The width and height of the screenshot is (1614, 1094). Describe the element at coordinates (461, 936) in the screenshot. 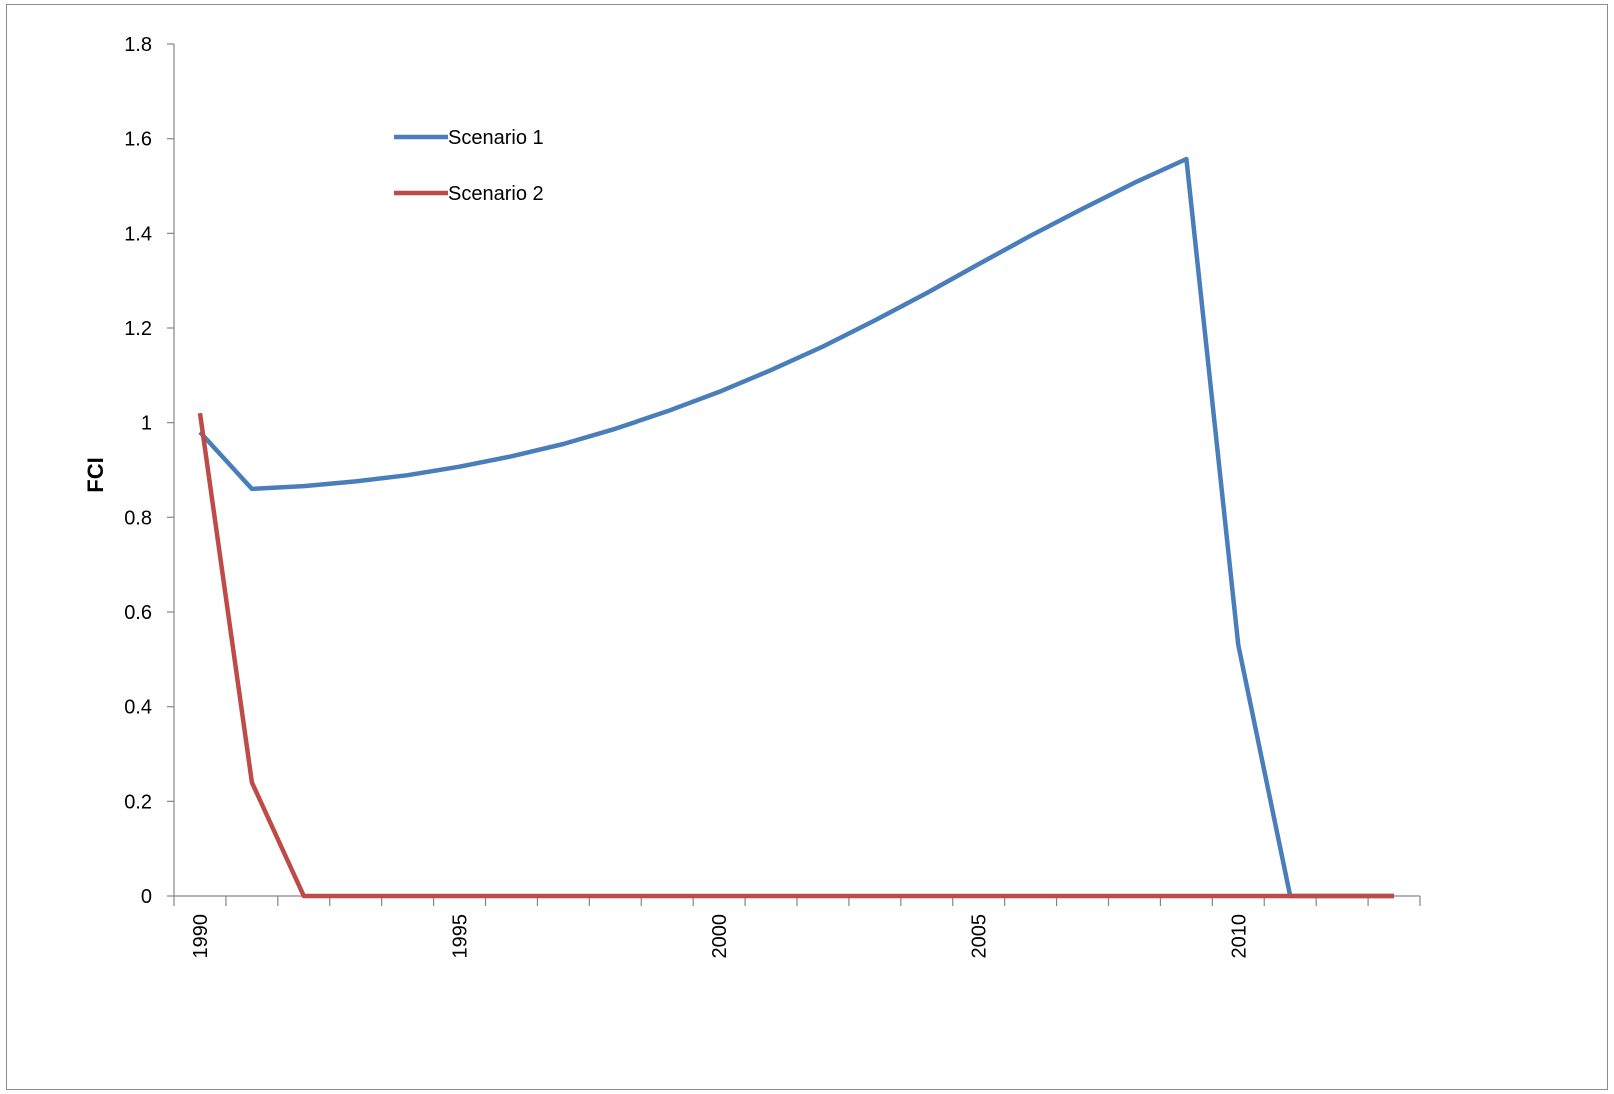

I see `x-tick-label: 1995` at that location.